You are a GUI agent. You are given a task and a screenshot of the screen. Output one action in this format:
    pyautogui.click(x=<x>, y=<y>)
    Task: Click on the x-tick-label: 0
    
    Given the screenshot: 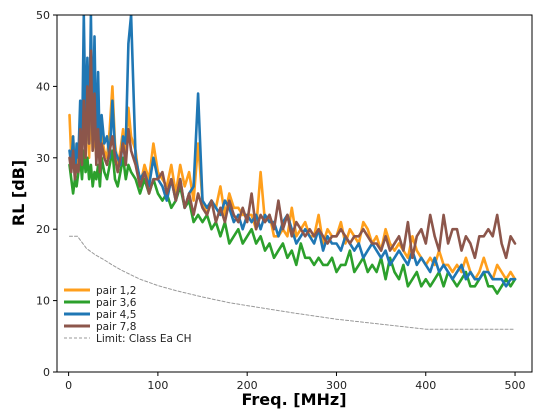 What is the action you would take?
    pyautogui.click(x=68, y=385)
    